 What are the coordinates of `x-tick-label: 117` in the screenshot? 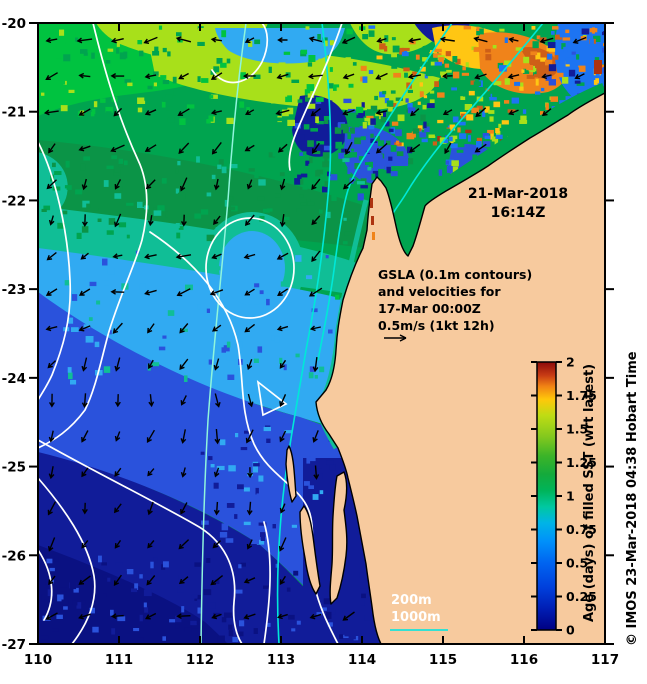 It's located at (605, 660).